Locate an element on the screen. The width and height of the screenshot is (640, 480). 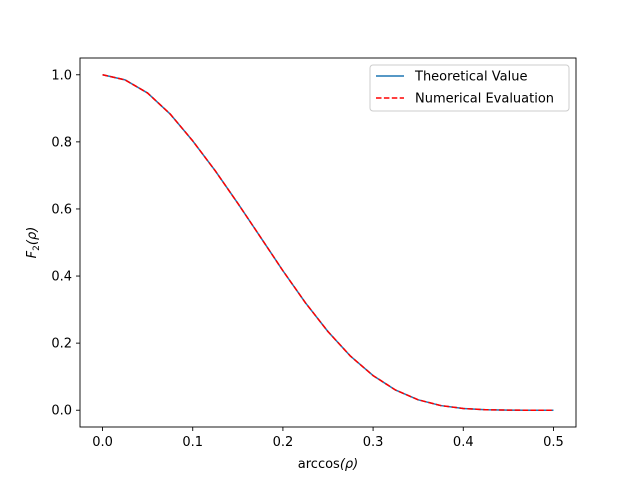
x-axis-label: arccos(ρ) is located at coordinates (328, 464).